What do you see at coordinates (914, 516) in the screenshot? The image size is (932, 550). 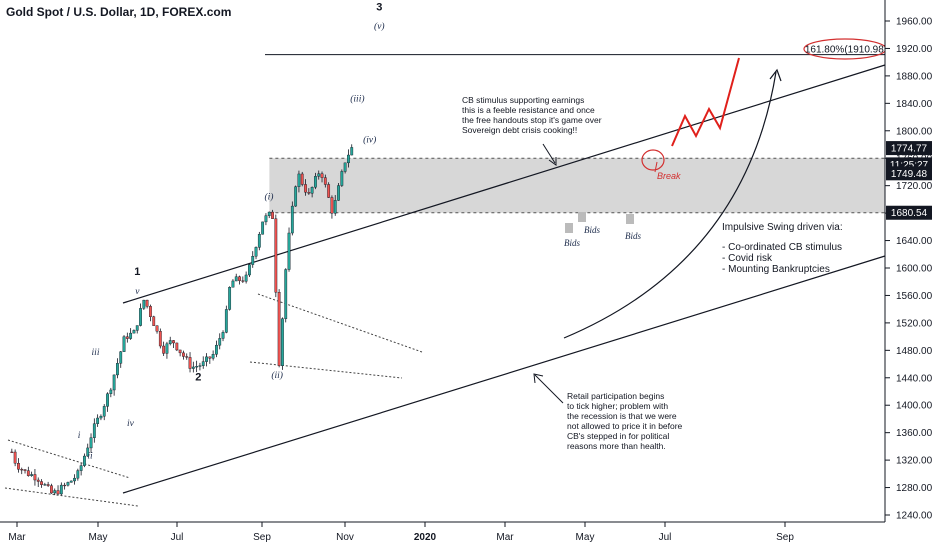 I see `price-tick-label: 1240.00` at bounding box center [914, 516].